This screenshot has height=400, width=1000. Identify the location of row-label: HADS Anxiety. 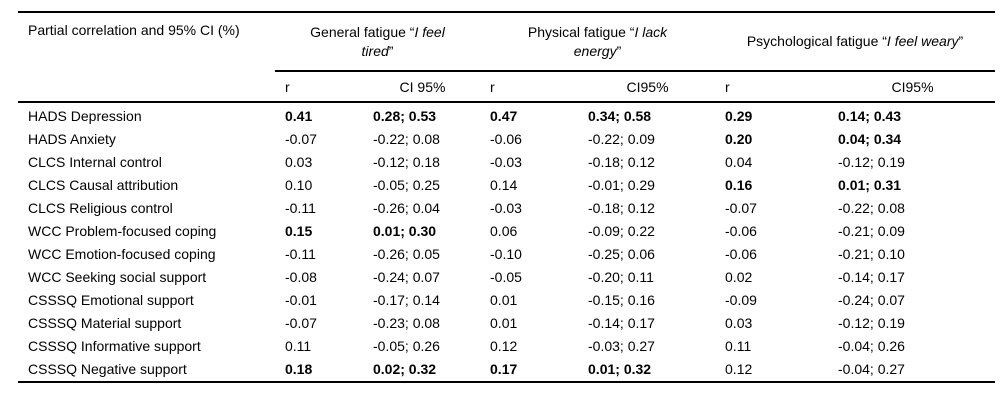
(72, 139).